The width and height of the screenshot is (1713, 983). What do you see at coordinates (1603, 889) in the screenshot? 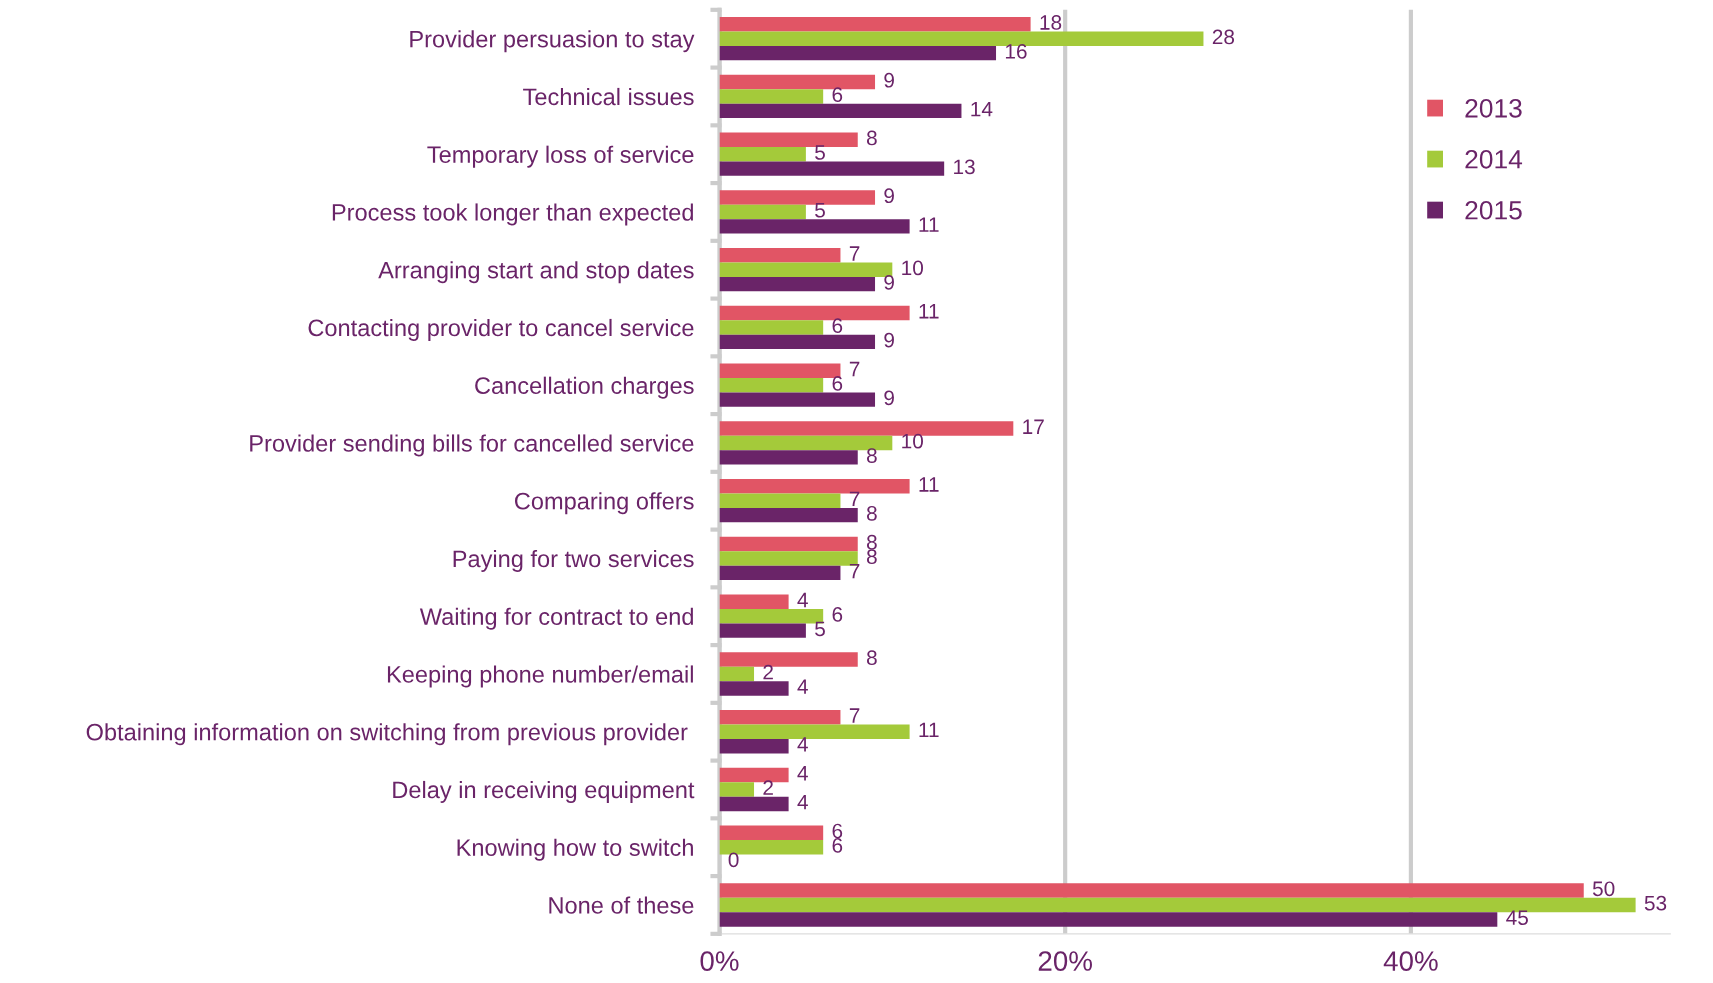
I see `data-label: 50` at bounding box center [1603, 889].